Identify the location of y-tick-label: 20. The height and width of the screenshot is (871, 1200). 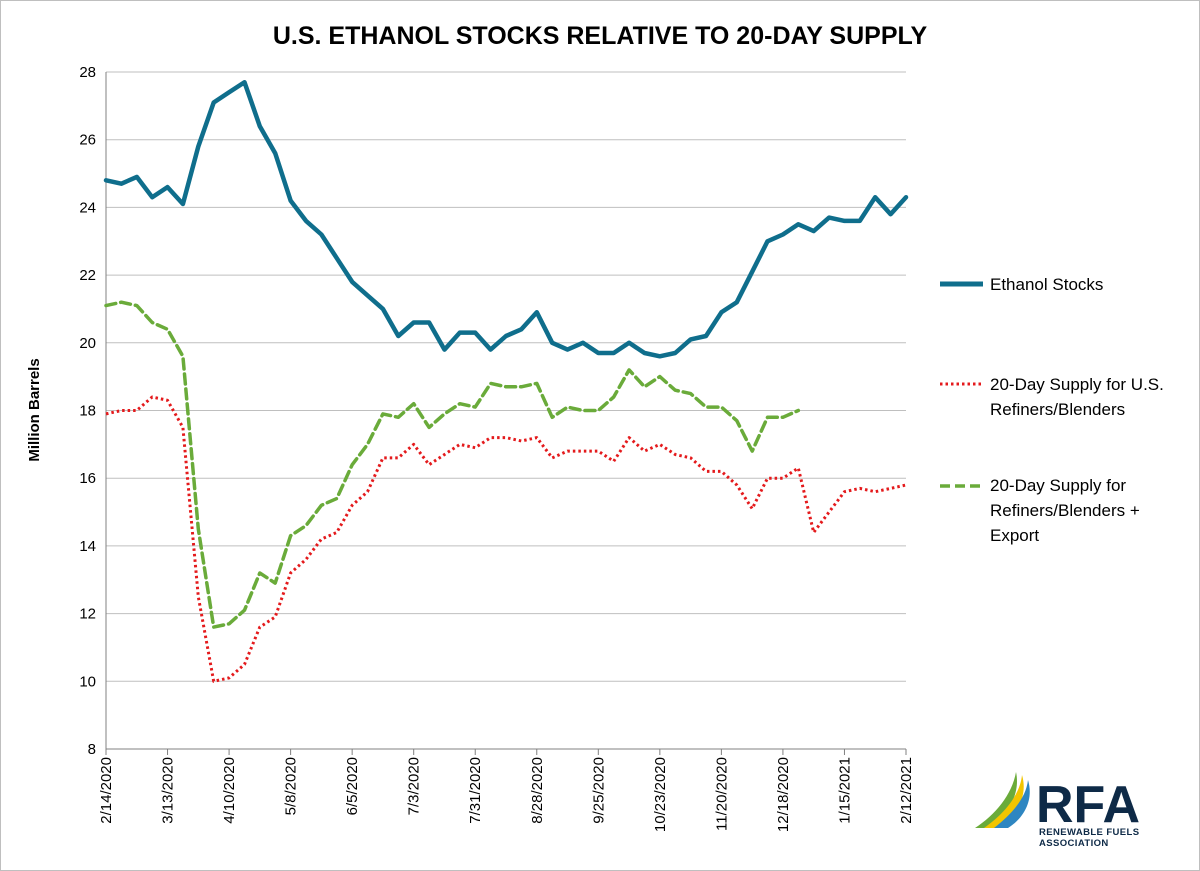
(87, 343).